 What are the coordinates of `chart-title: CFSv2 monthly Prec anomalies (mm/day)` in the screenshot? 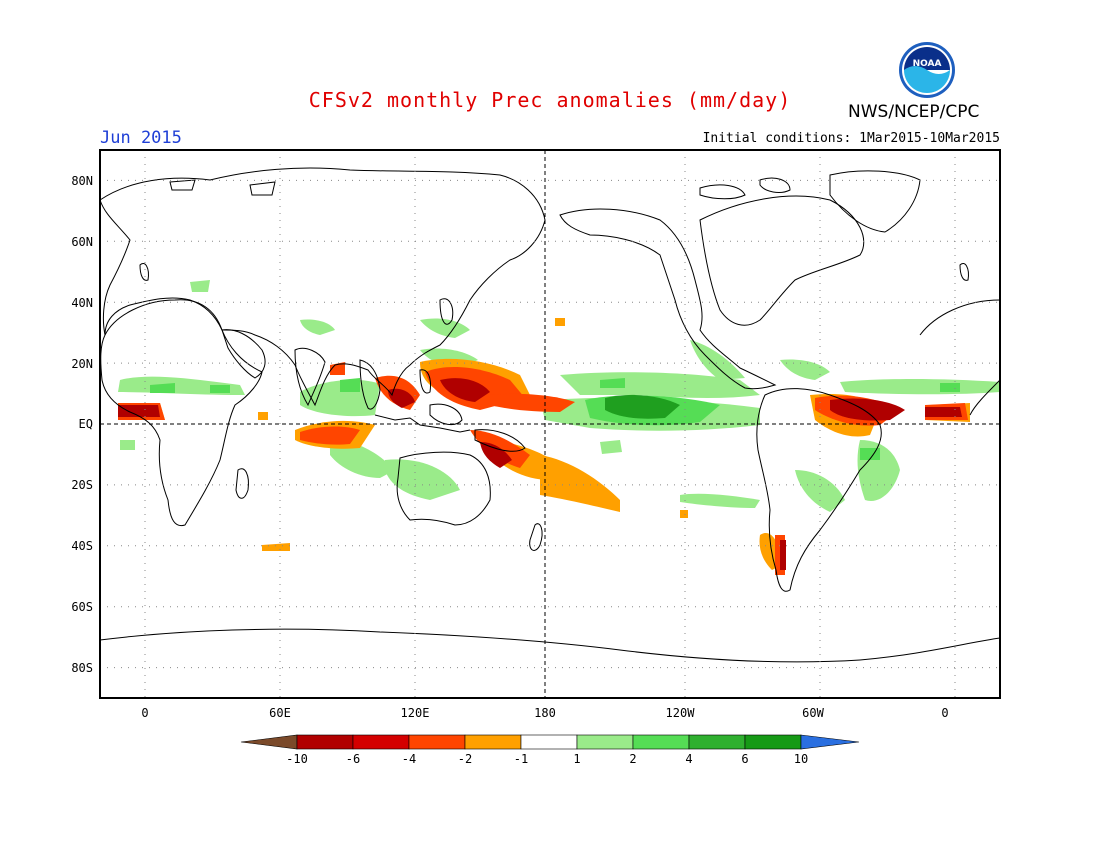 It's located at (550, 100).